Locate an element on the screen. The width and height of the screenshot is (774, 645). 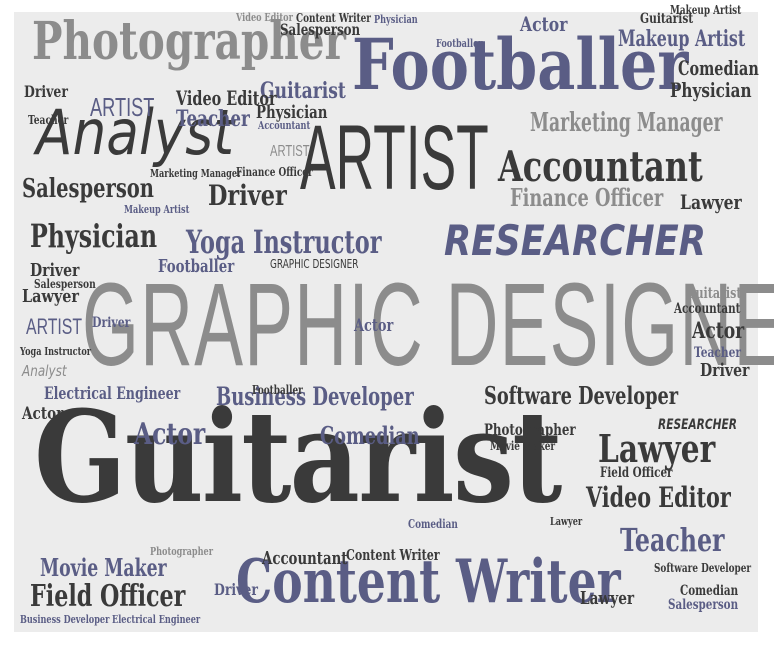
word-actor-mid: Actor is located at coordinates (374, 326).